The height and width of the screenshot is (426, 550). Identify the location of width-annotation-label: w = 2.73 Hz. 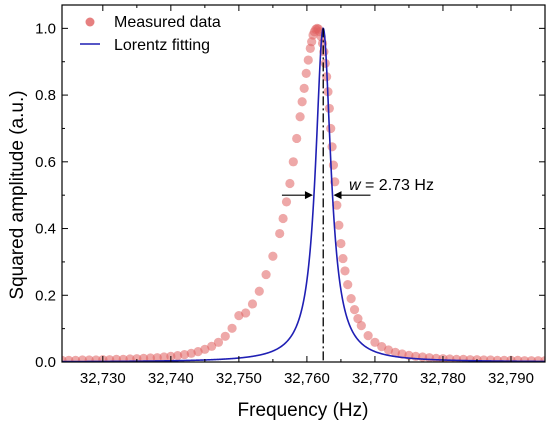
(391, 185).